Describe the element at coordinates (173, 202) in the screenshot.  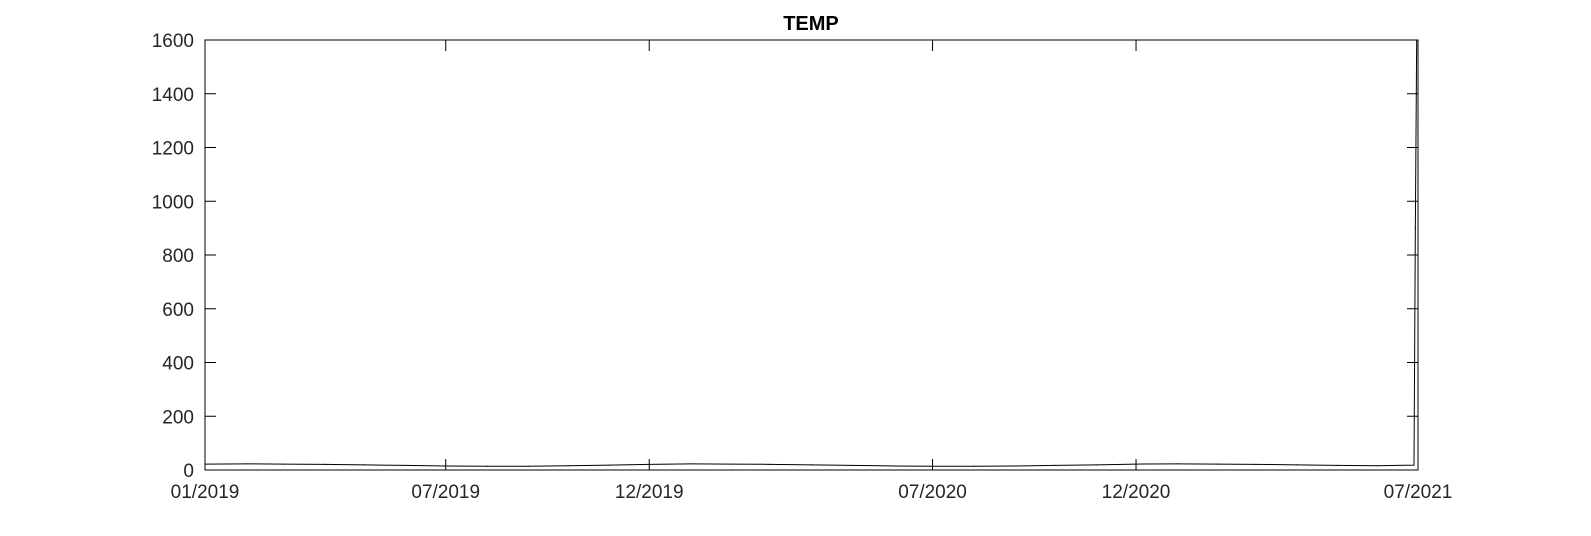
I see `y-tick-label: 1000` at that location.